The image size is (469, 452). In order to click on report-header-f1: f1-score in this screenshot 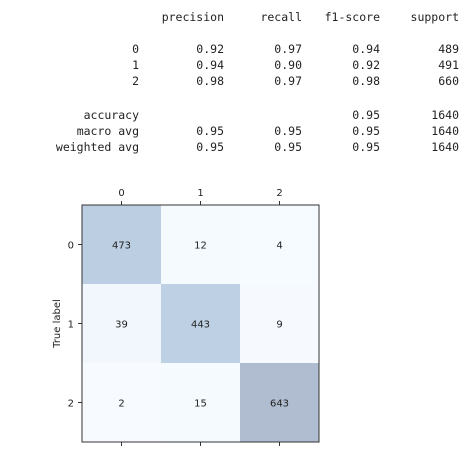, I will do `click(352, 17)`.